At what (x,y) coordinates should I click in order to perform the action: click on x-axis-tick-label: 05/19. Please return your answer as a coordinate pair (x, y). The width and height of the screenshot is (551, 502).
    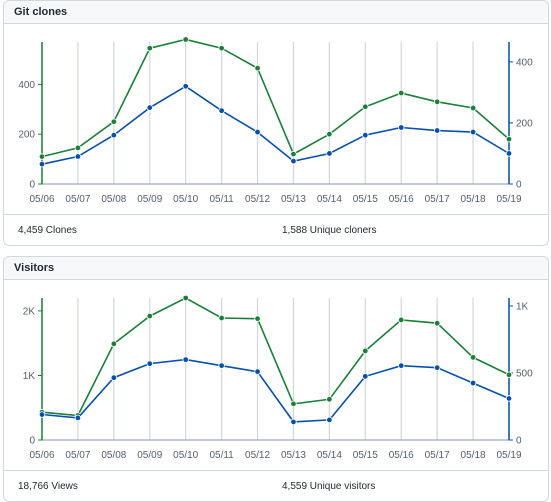
    Looking at the image, I should click on (508, 199).